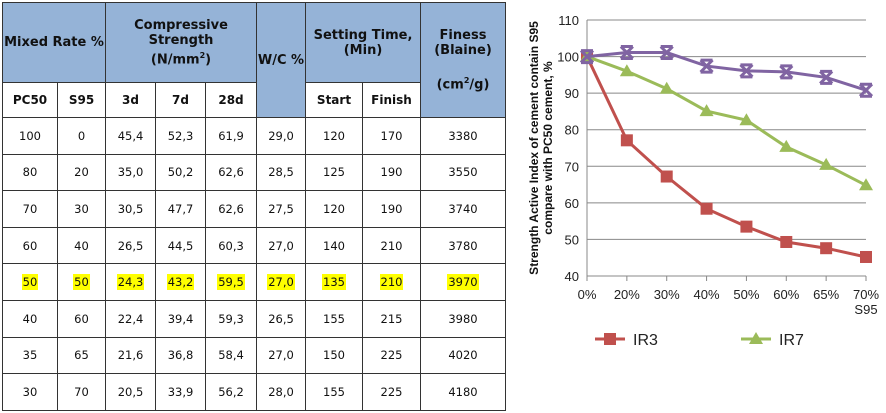 This screenshot has height=413, width=886. Describe the element at coordinates (81, 100) in the screenshot. I see `subheader-s95: S95` at that location.